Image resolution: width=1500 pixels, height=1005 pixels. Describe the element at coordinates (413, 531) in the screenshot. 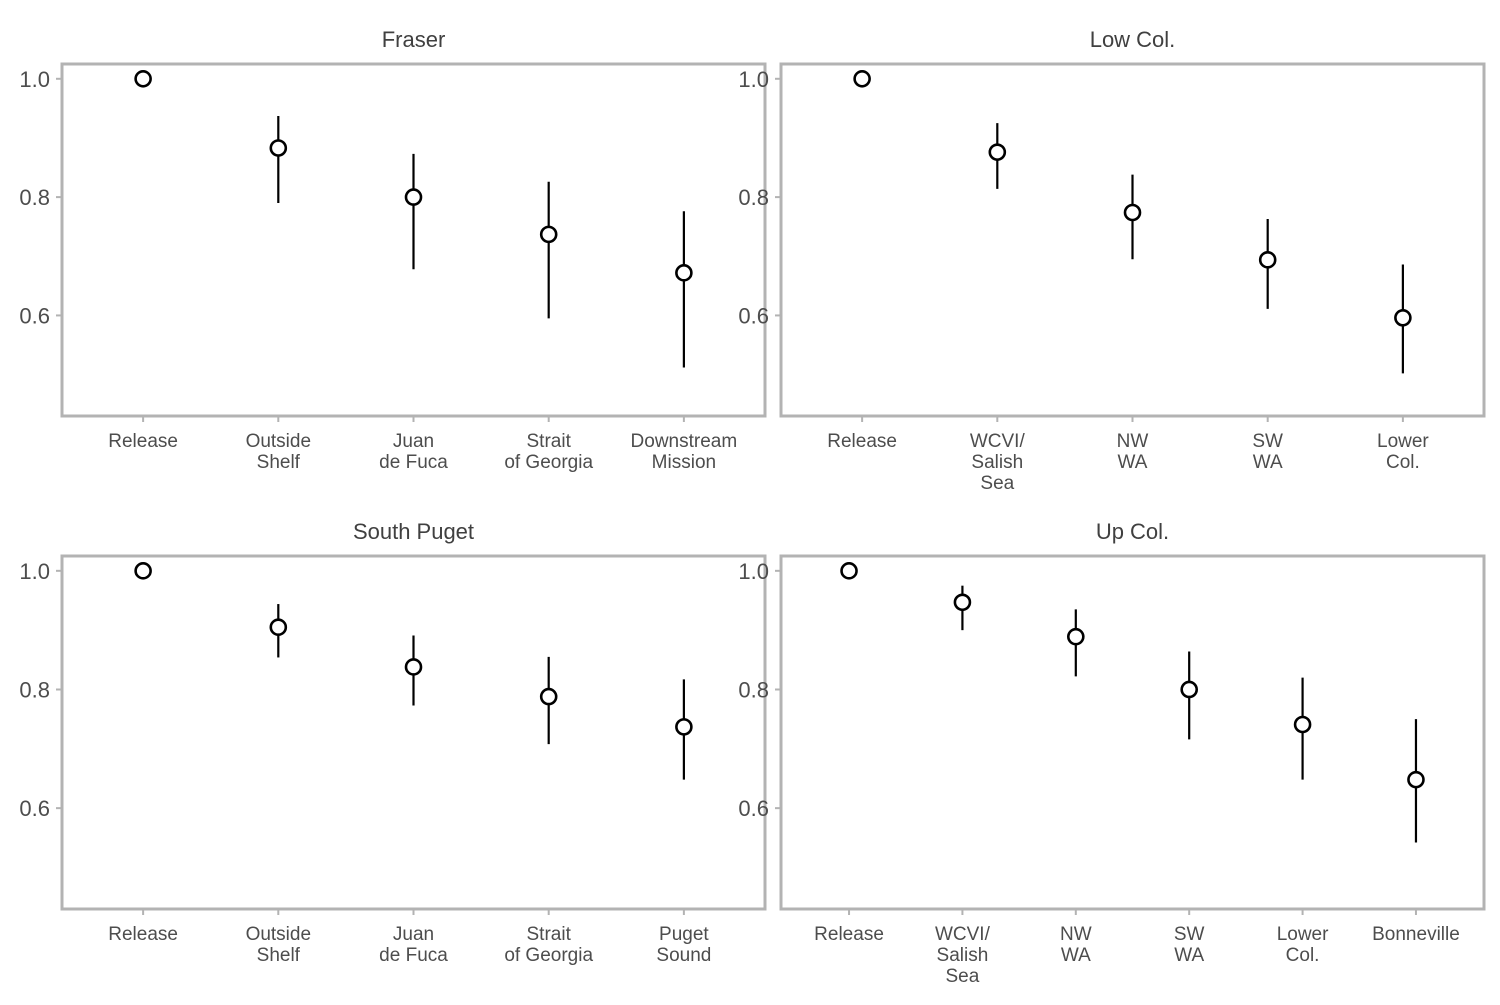

I see `facet-title: South Puget` at that location.